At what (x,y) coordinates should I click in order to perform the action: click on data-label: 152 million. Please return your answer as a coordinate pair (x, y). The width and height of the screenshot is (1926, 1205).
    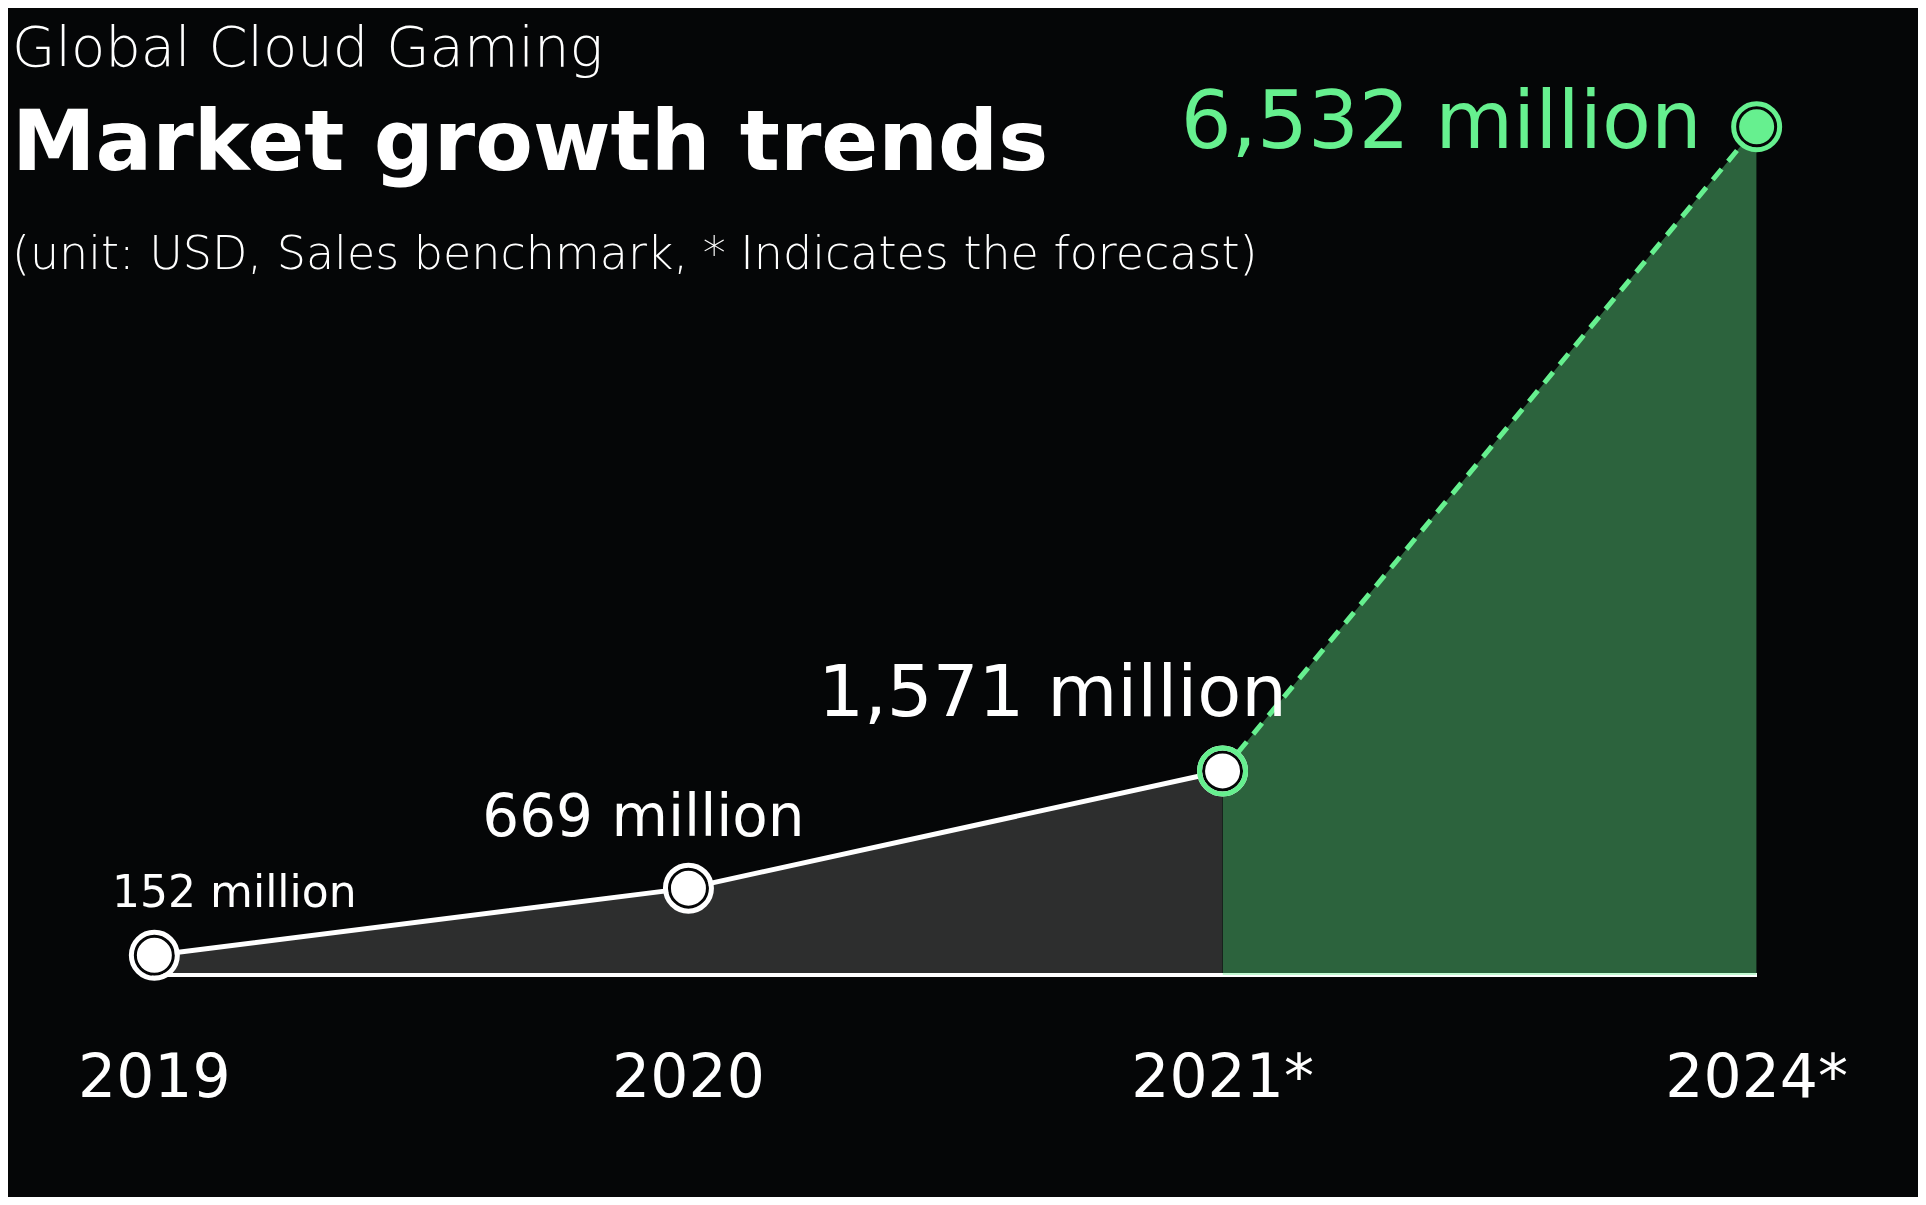
    Looking at the image, I should click on (234, 891).